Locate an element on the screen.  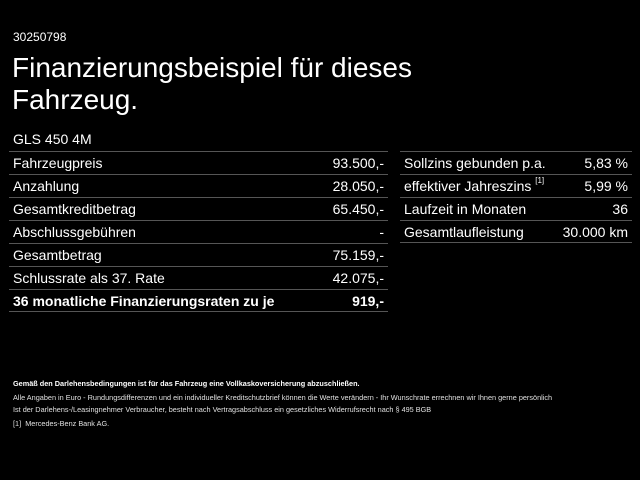
row-value: 5,83 % is located at coordinates (606, 163).